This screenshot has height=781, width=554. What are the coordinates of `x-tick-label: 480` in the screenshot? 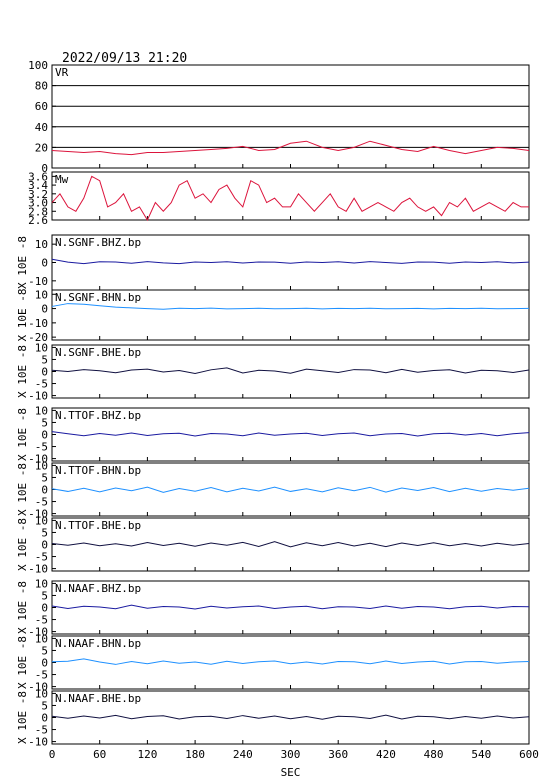 It's located at (434, 754).